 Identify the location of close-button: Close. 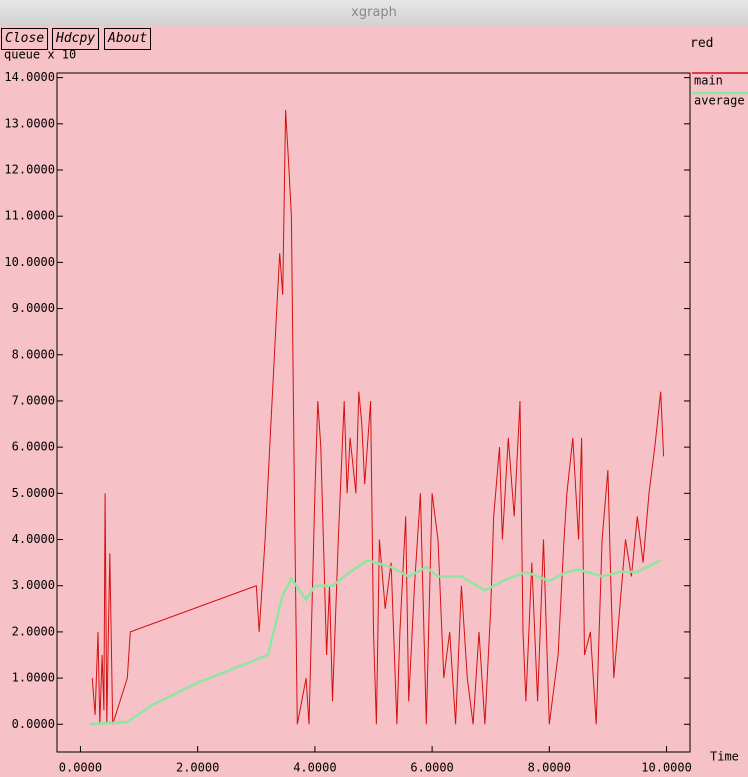
(25, 39).